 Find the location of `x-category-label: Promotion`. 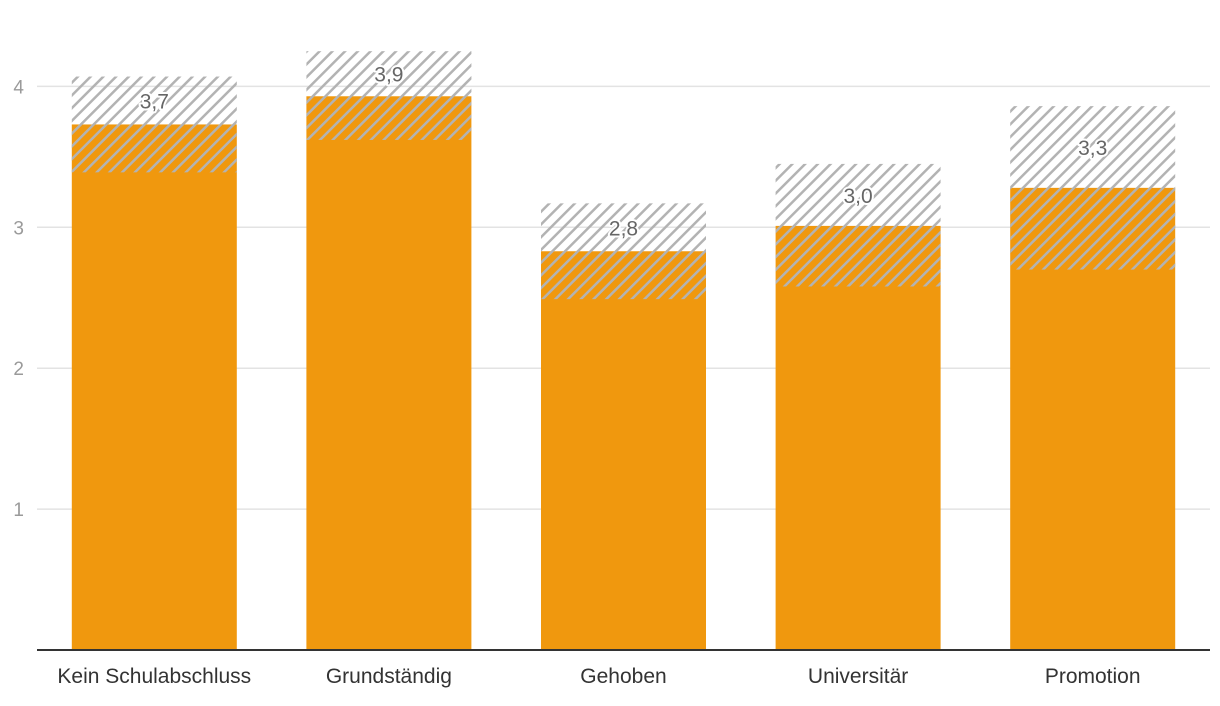

x-category-label: Promotion is located at coordinates (1093, 676).